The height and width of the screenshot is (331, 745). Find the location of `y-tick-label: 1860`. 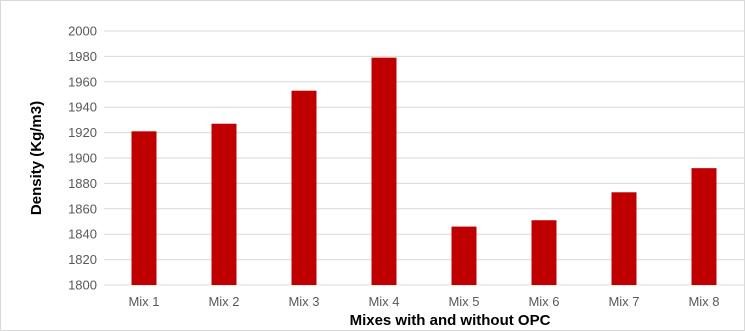

y-tick-label: 1860 is located at coordinates (82, 208).